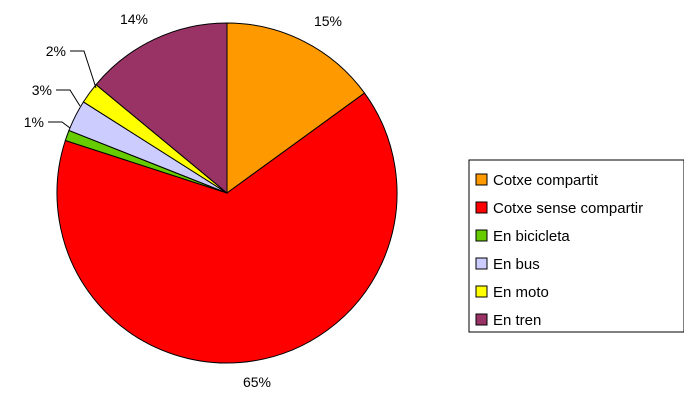 This screenshot has width=684, height=394. I want to click on leader-lines, so click(72, 89).